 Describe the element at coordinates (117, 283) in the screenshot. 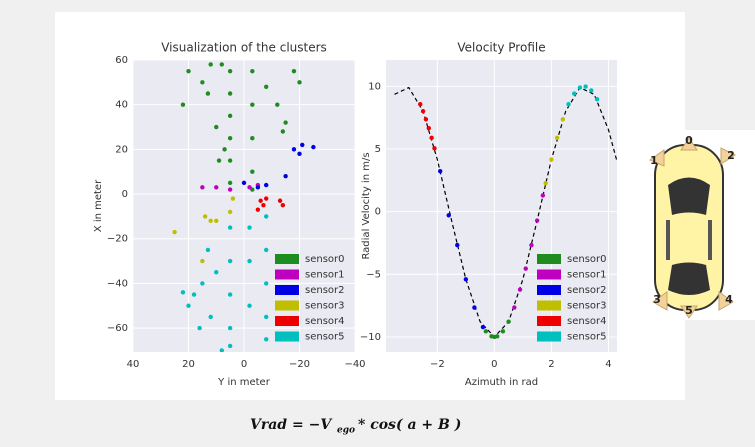

I see `y-tick-label: −40` at that location.